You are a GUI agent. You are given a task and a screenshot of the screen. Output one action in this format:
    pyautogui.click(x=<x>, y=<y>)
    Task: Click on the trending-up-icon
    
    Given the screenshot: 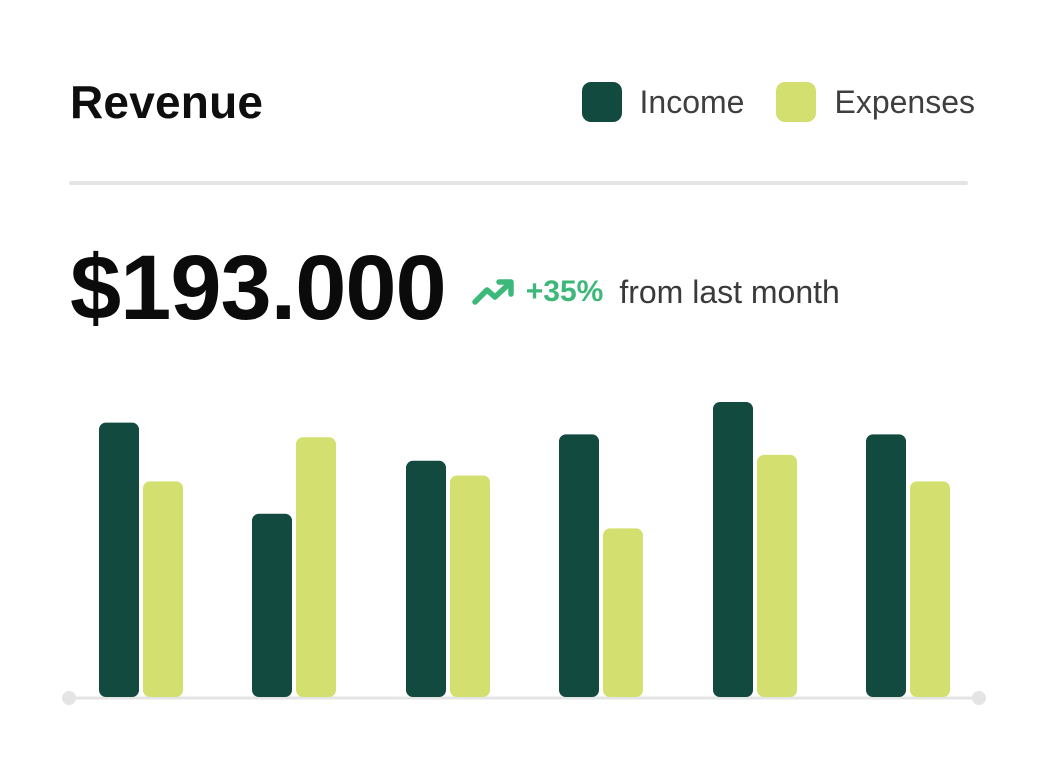 What is the action you would take?
    pyautogui.click(x=493, y=292)
    